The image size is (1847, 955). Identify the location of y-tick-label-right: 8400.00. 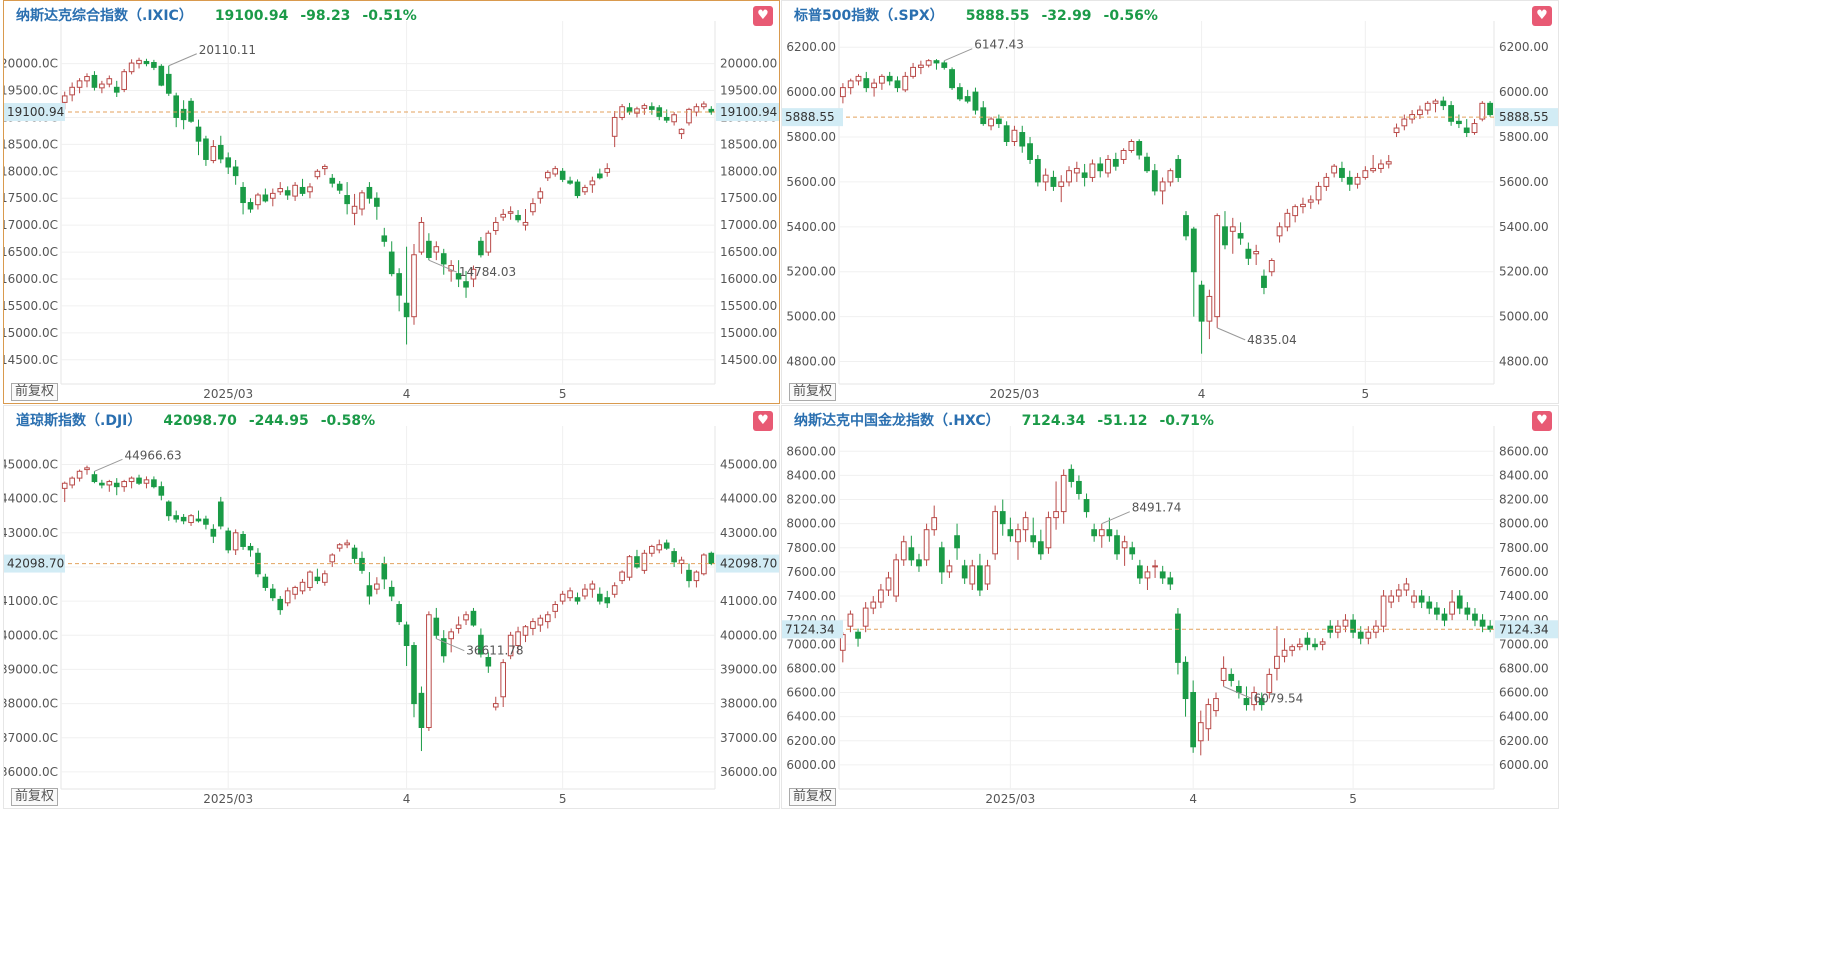
(1524, 475).